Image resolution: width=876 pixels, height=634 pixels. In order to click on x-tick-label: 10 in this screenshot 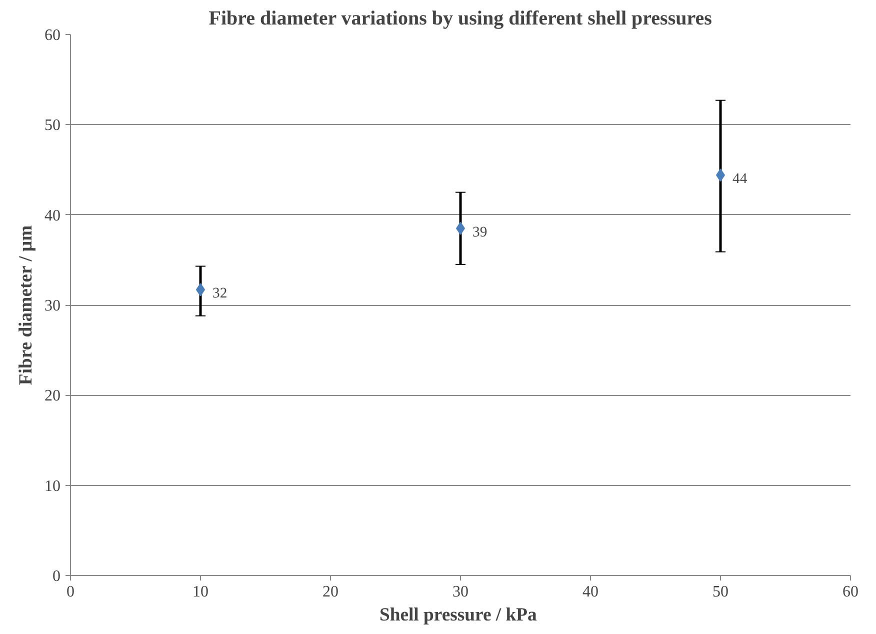, I will do `click(200, 592)`.